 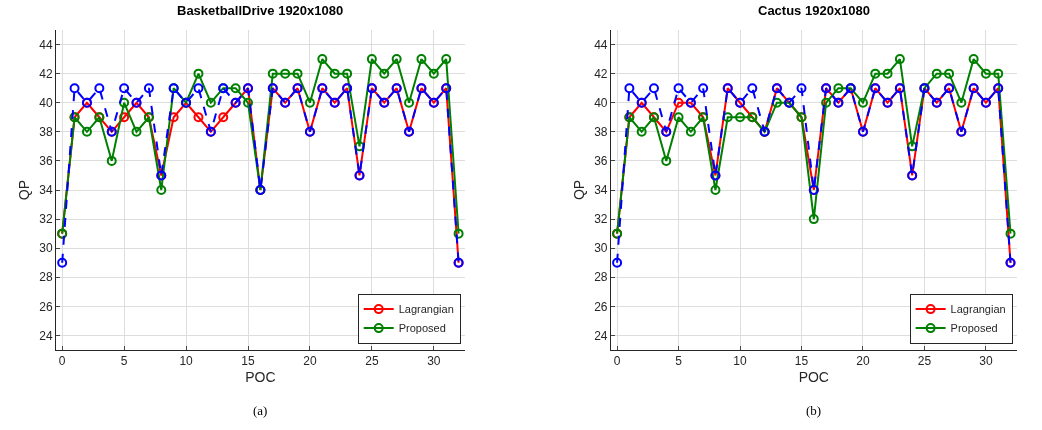 I want to click on text: (a), so click(x=260, y=410).